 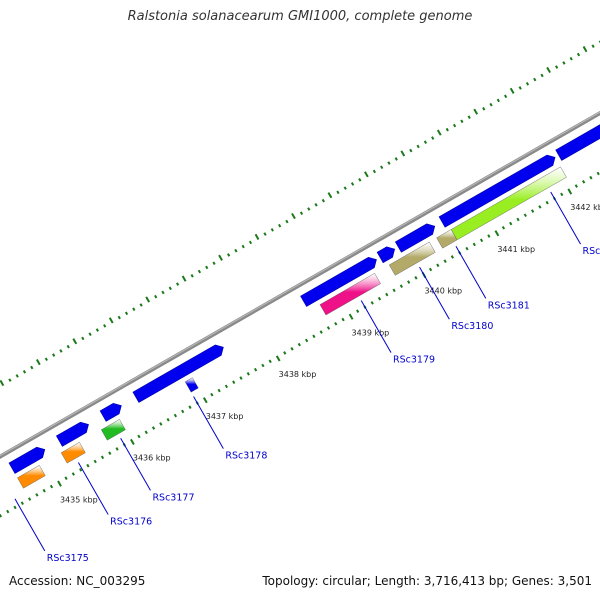 What do you see at coordinates (246, 456) in the screenshot?
I see `gene-label-link: RSc3178` at bounding box center [246, 456].